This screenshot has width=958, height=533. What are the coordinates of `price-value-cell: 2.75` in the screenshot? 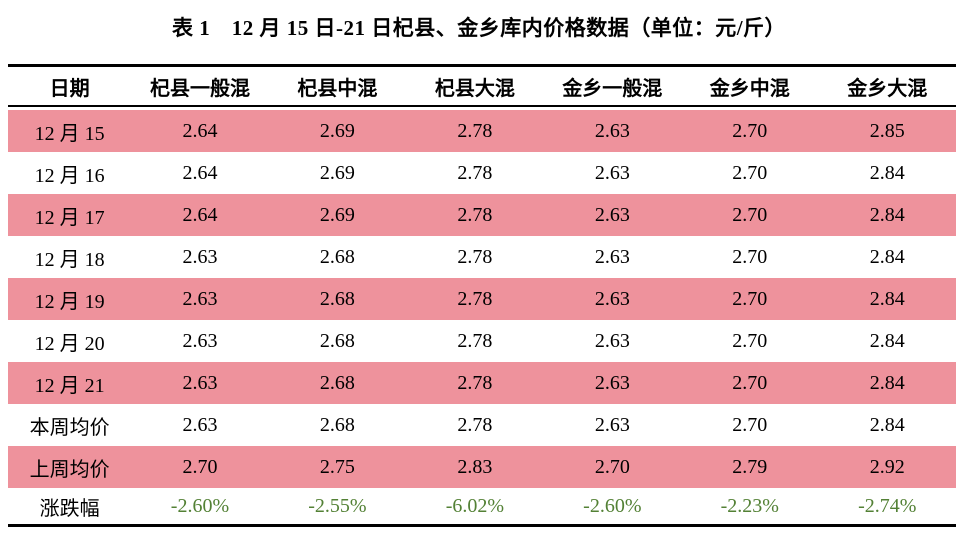 It's located at (337, 467).